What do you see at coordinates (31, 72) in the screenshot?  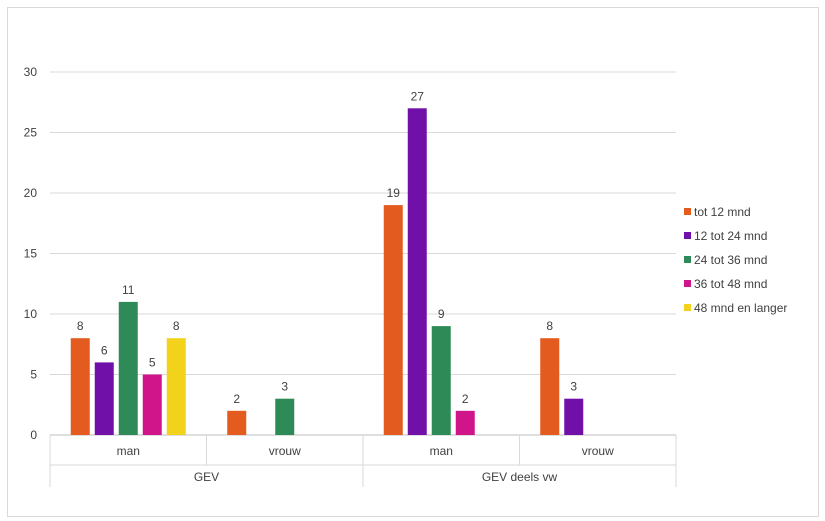 I see `y-tick-label: 30` at bounding box center [31, 72].